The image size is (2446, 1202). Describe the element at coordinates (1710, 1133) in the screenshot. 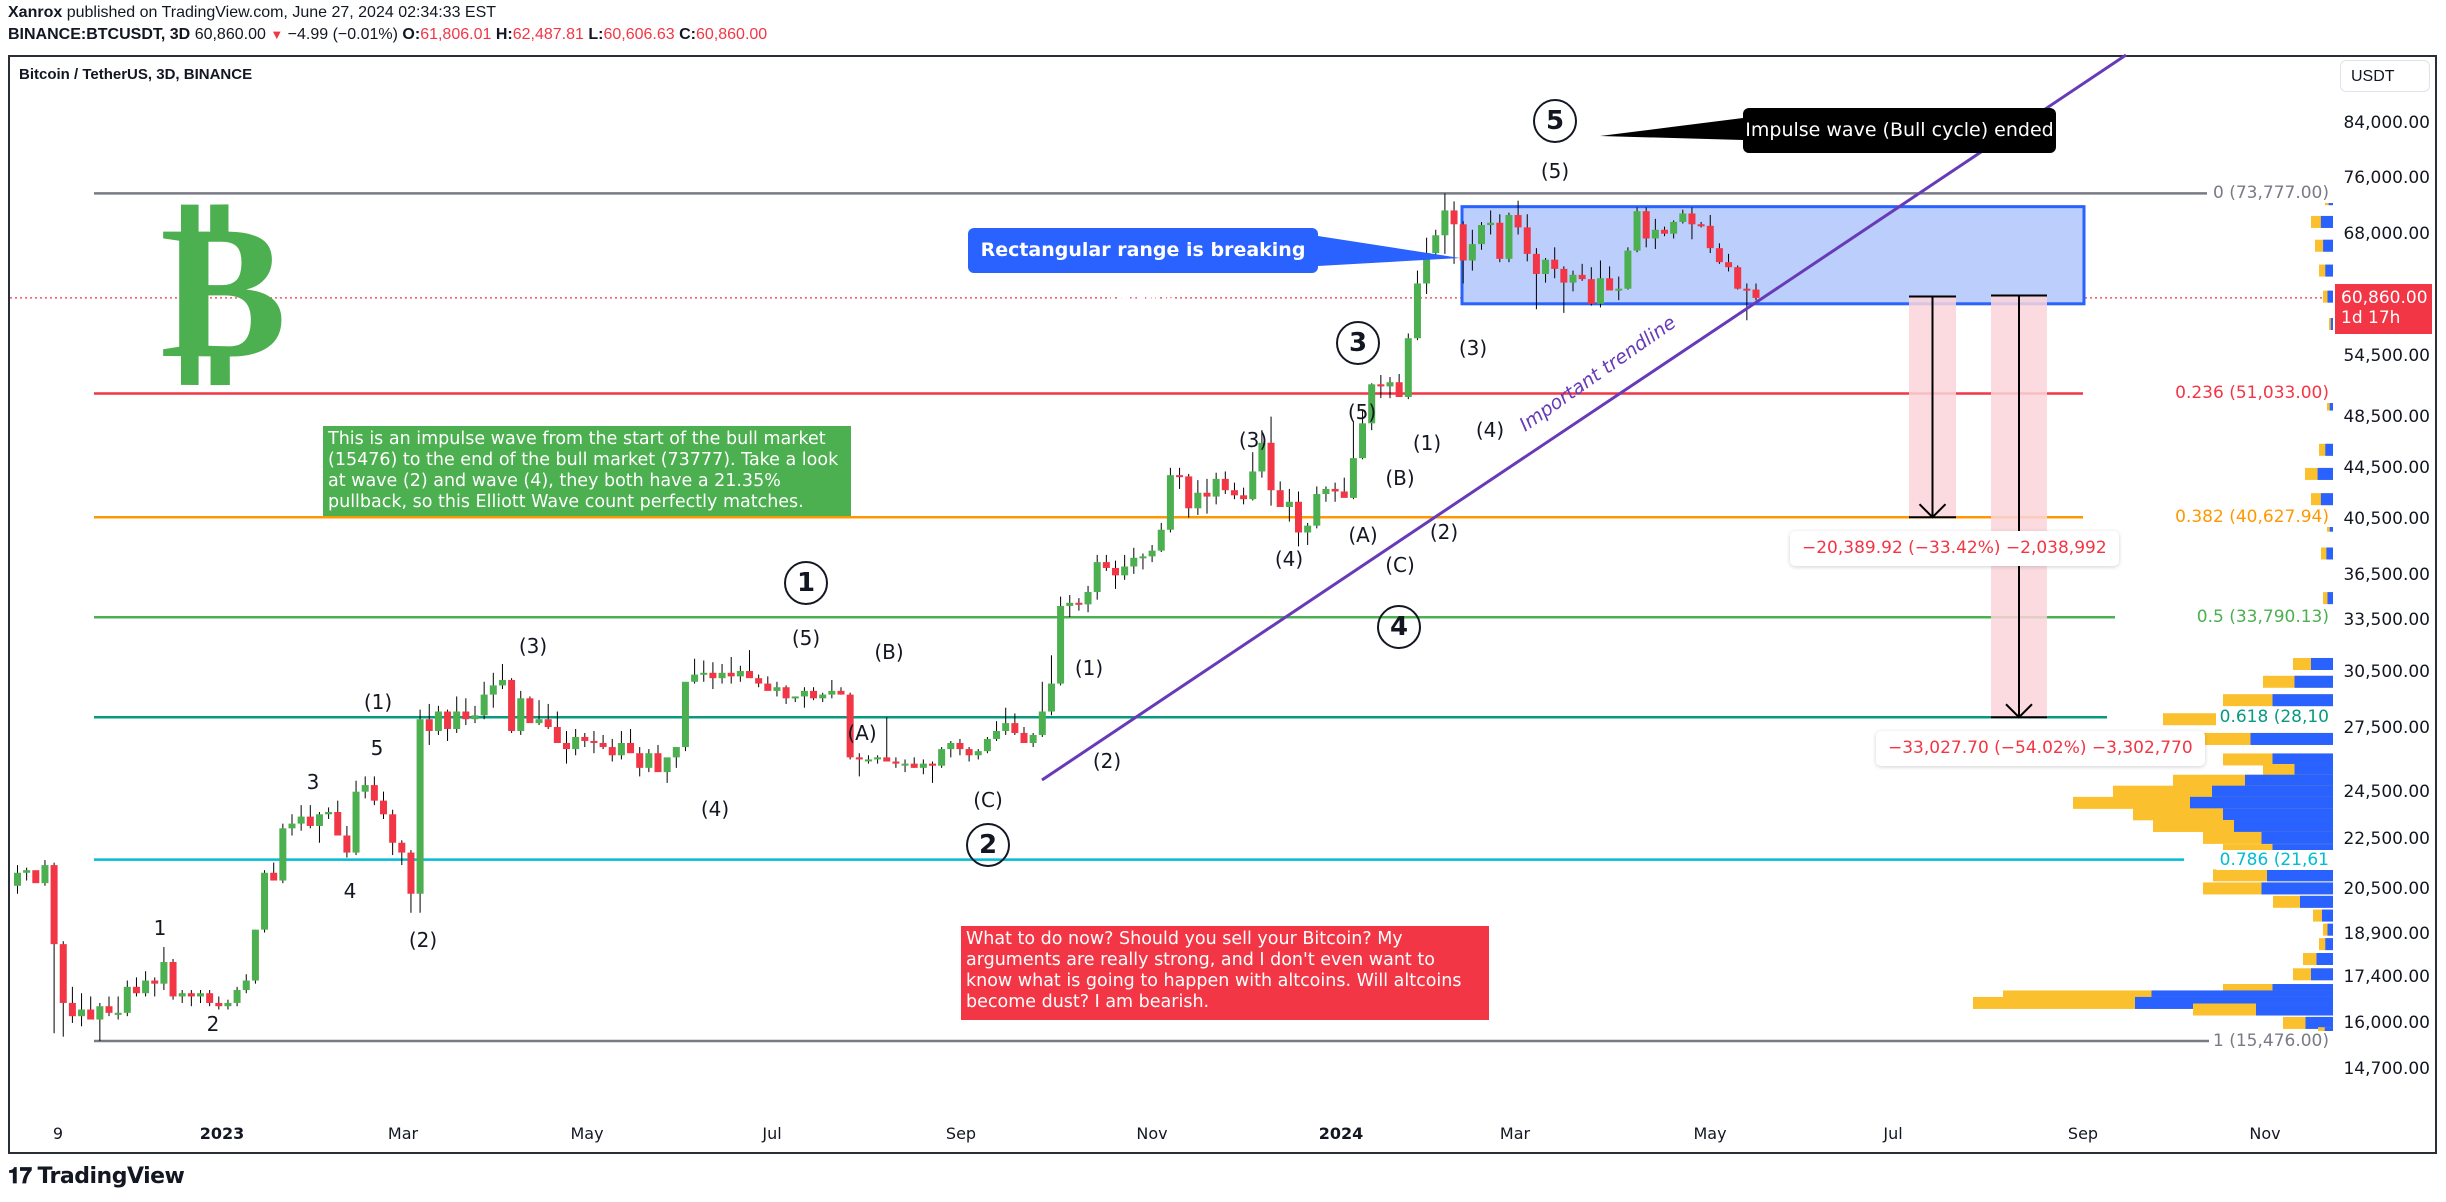

I see `time-tick-label: May` at that location.